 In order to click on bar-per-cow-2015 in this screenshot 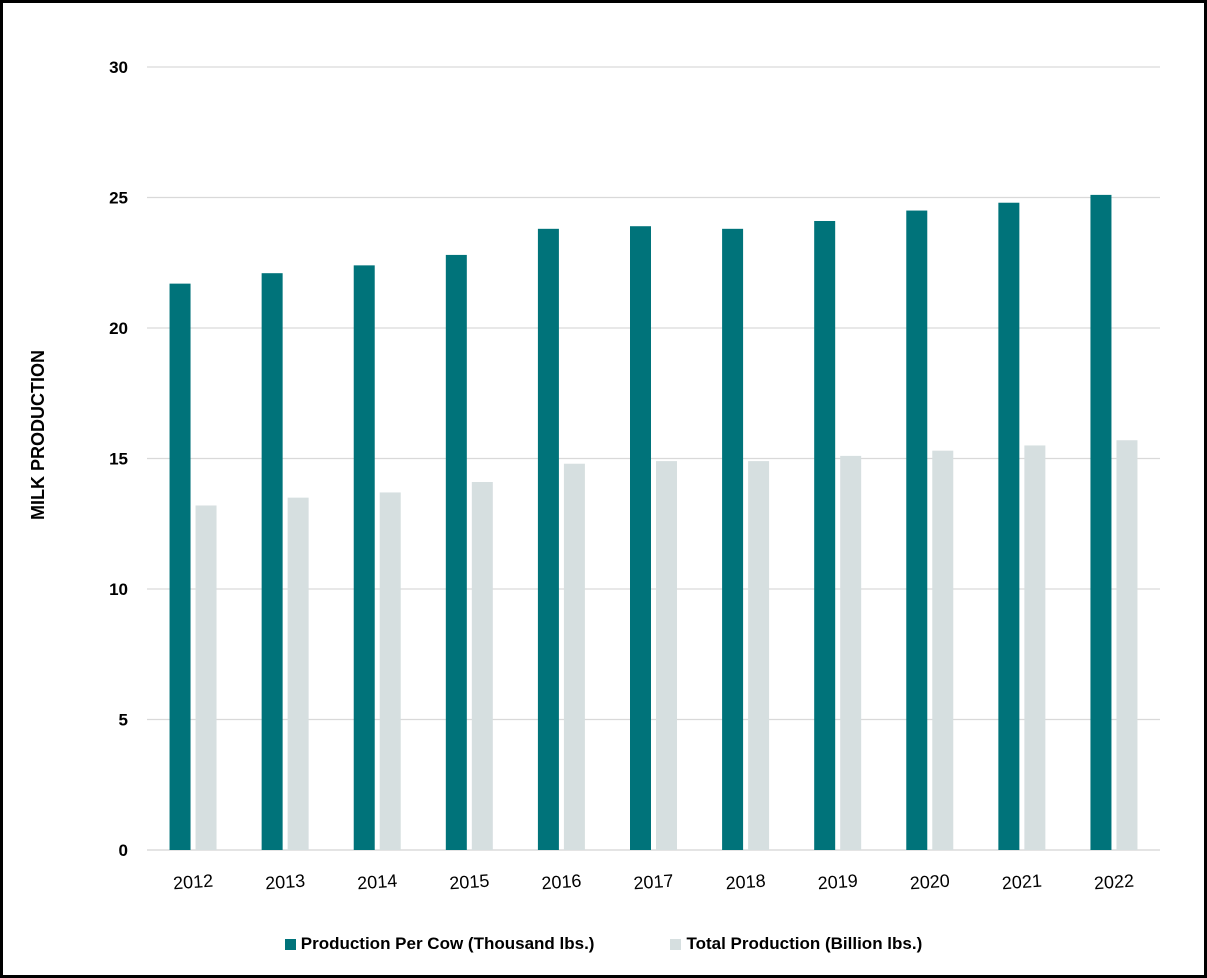, I will do `click(456, 552)`.